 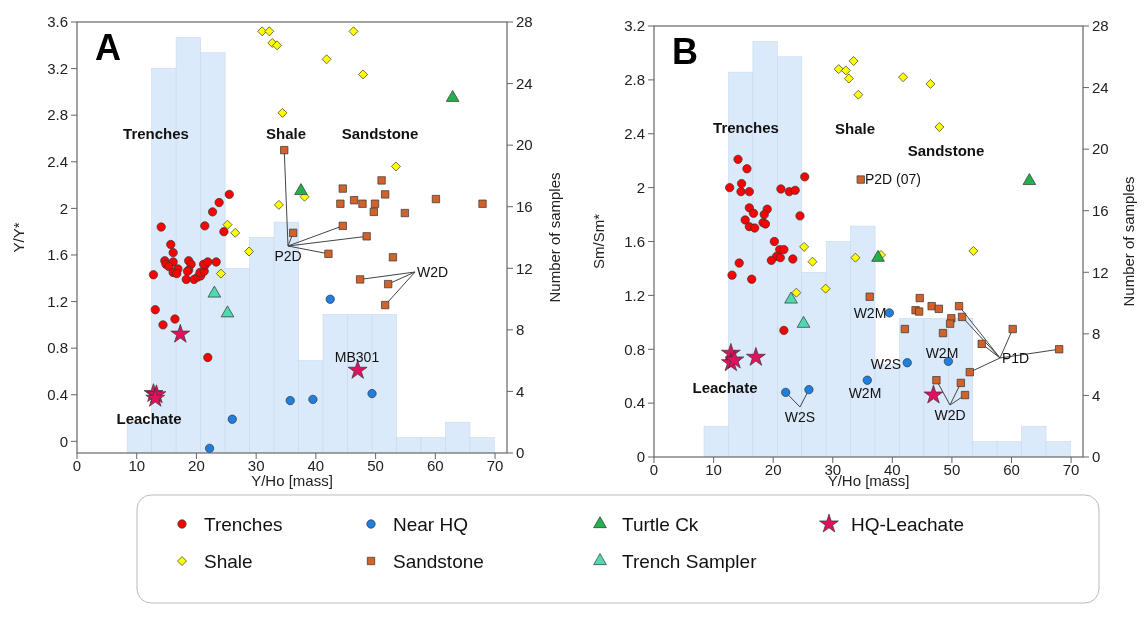 What do you see at coordinates (57, 22) in the screenshot?
I see `y-tick-label: 3.6` at bounding box center [57, 22].